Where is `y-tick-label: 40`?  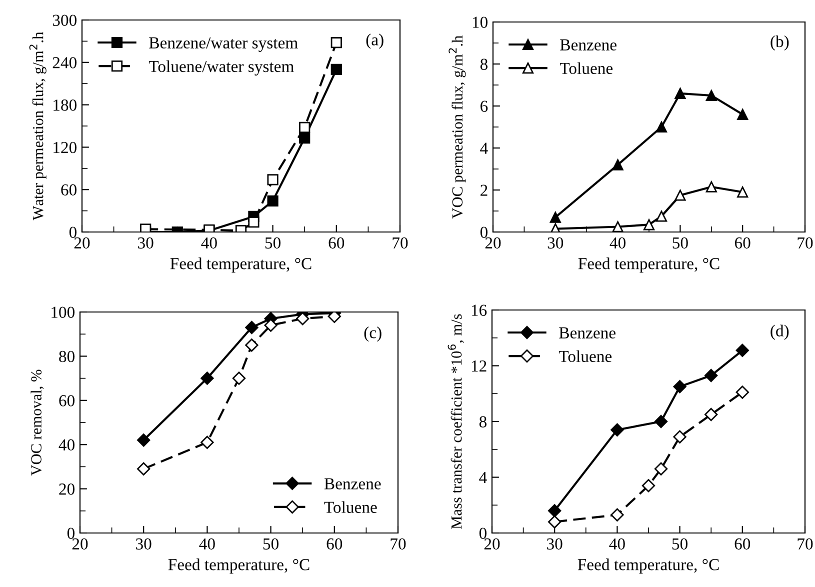 y-tick-label: 40 is located at coordinates (66, 445).